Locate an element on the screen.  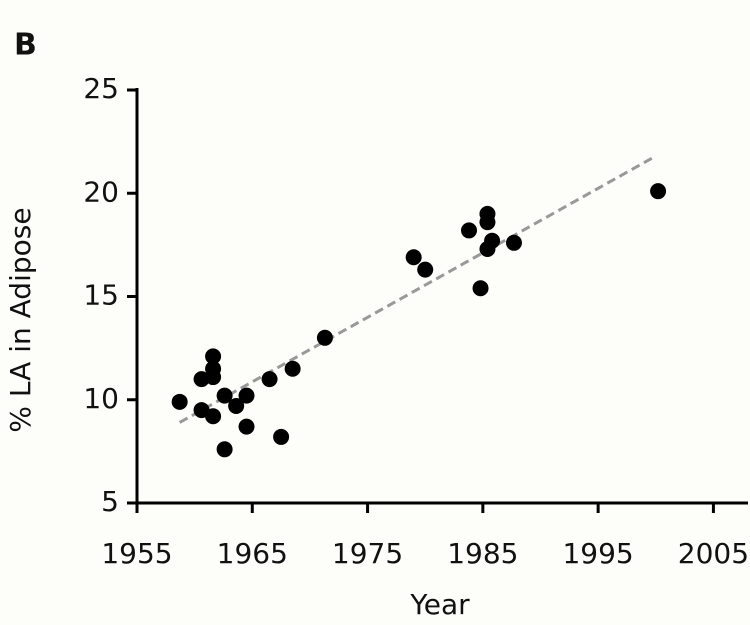
x-tick-label: 2005 is located at coordinates (713, 553).